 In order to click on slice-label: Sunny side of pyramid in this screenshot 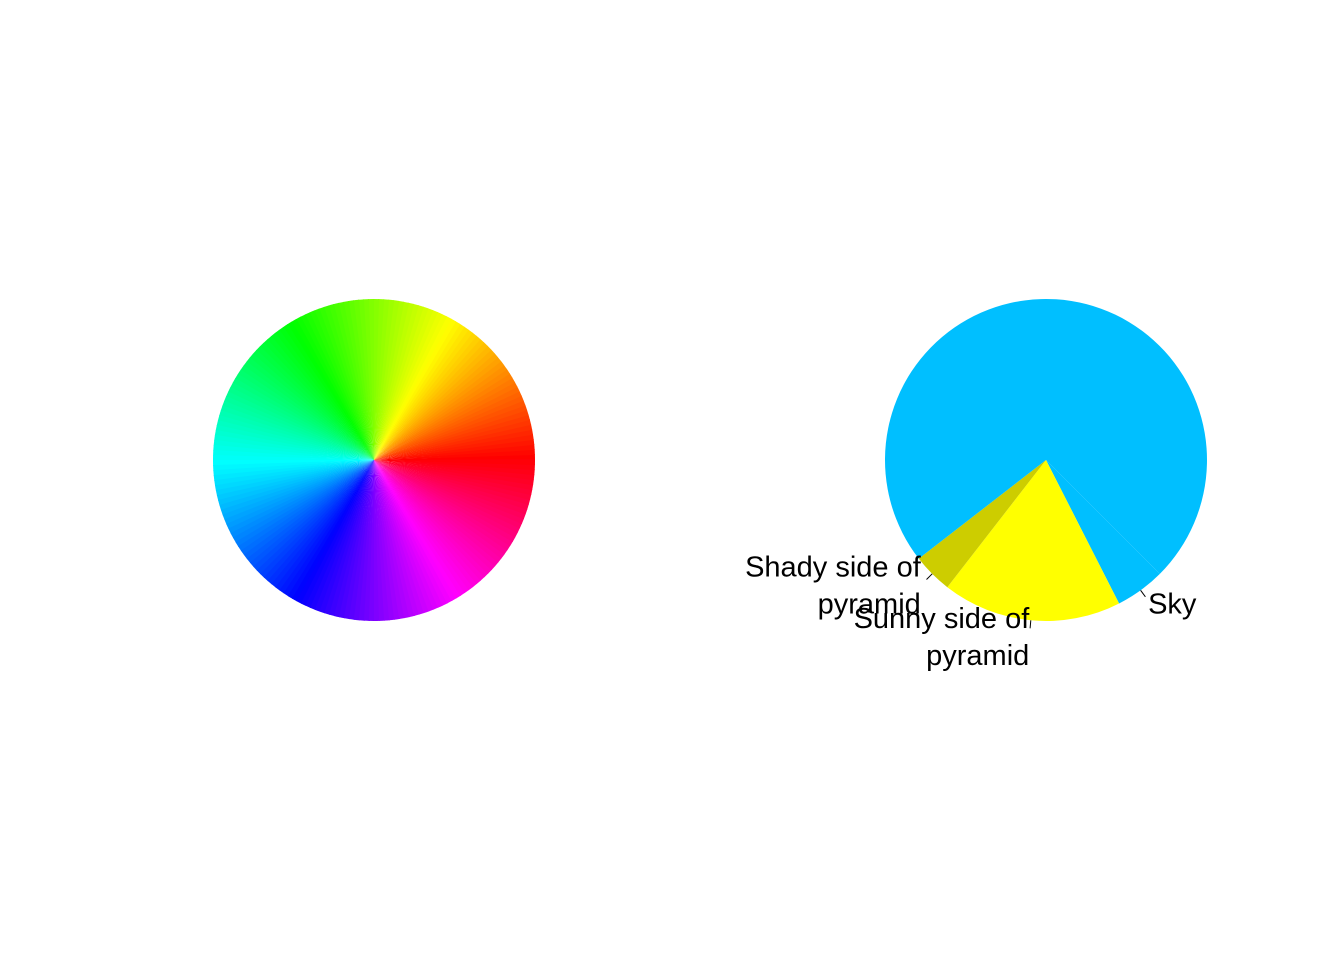, I will do `click(942, 637)`.